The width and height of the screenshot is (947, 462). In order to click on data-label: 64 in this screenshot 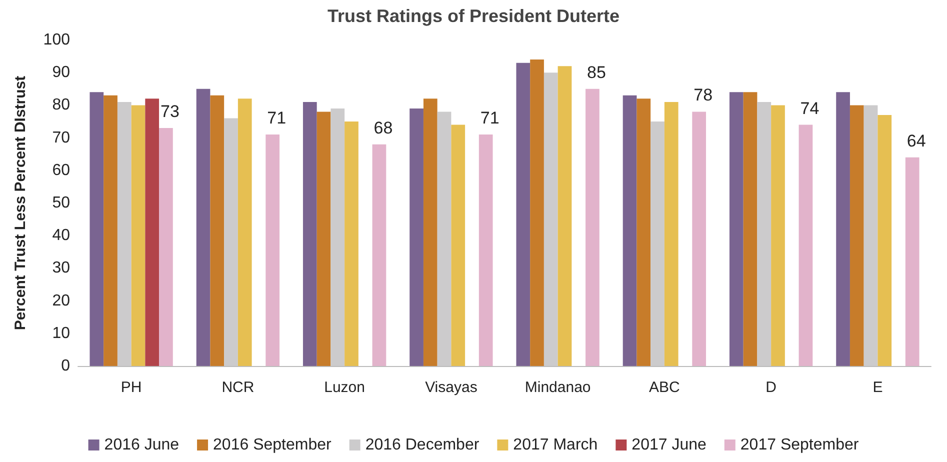, I will do `click(916, 140)`.